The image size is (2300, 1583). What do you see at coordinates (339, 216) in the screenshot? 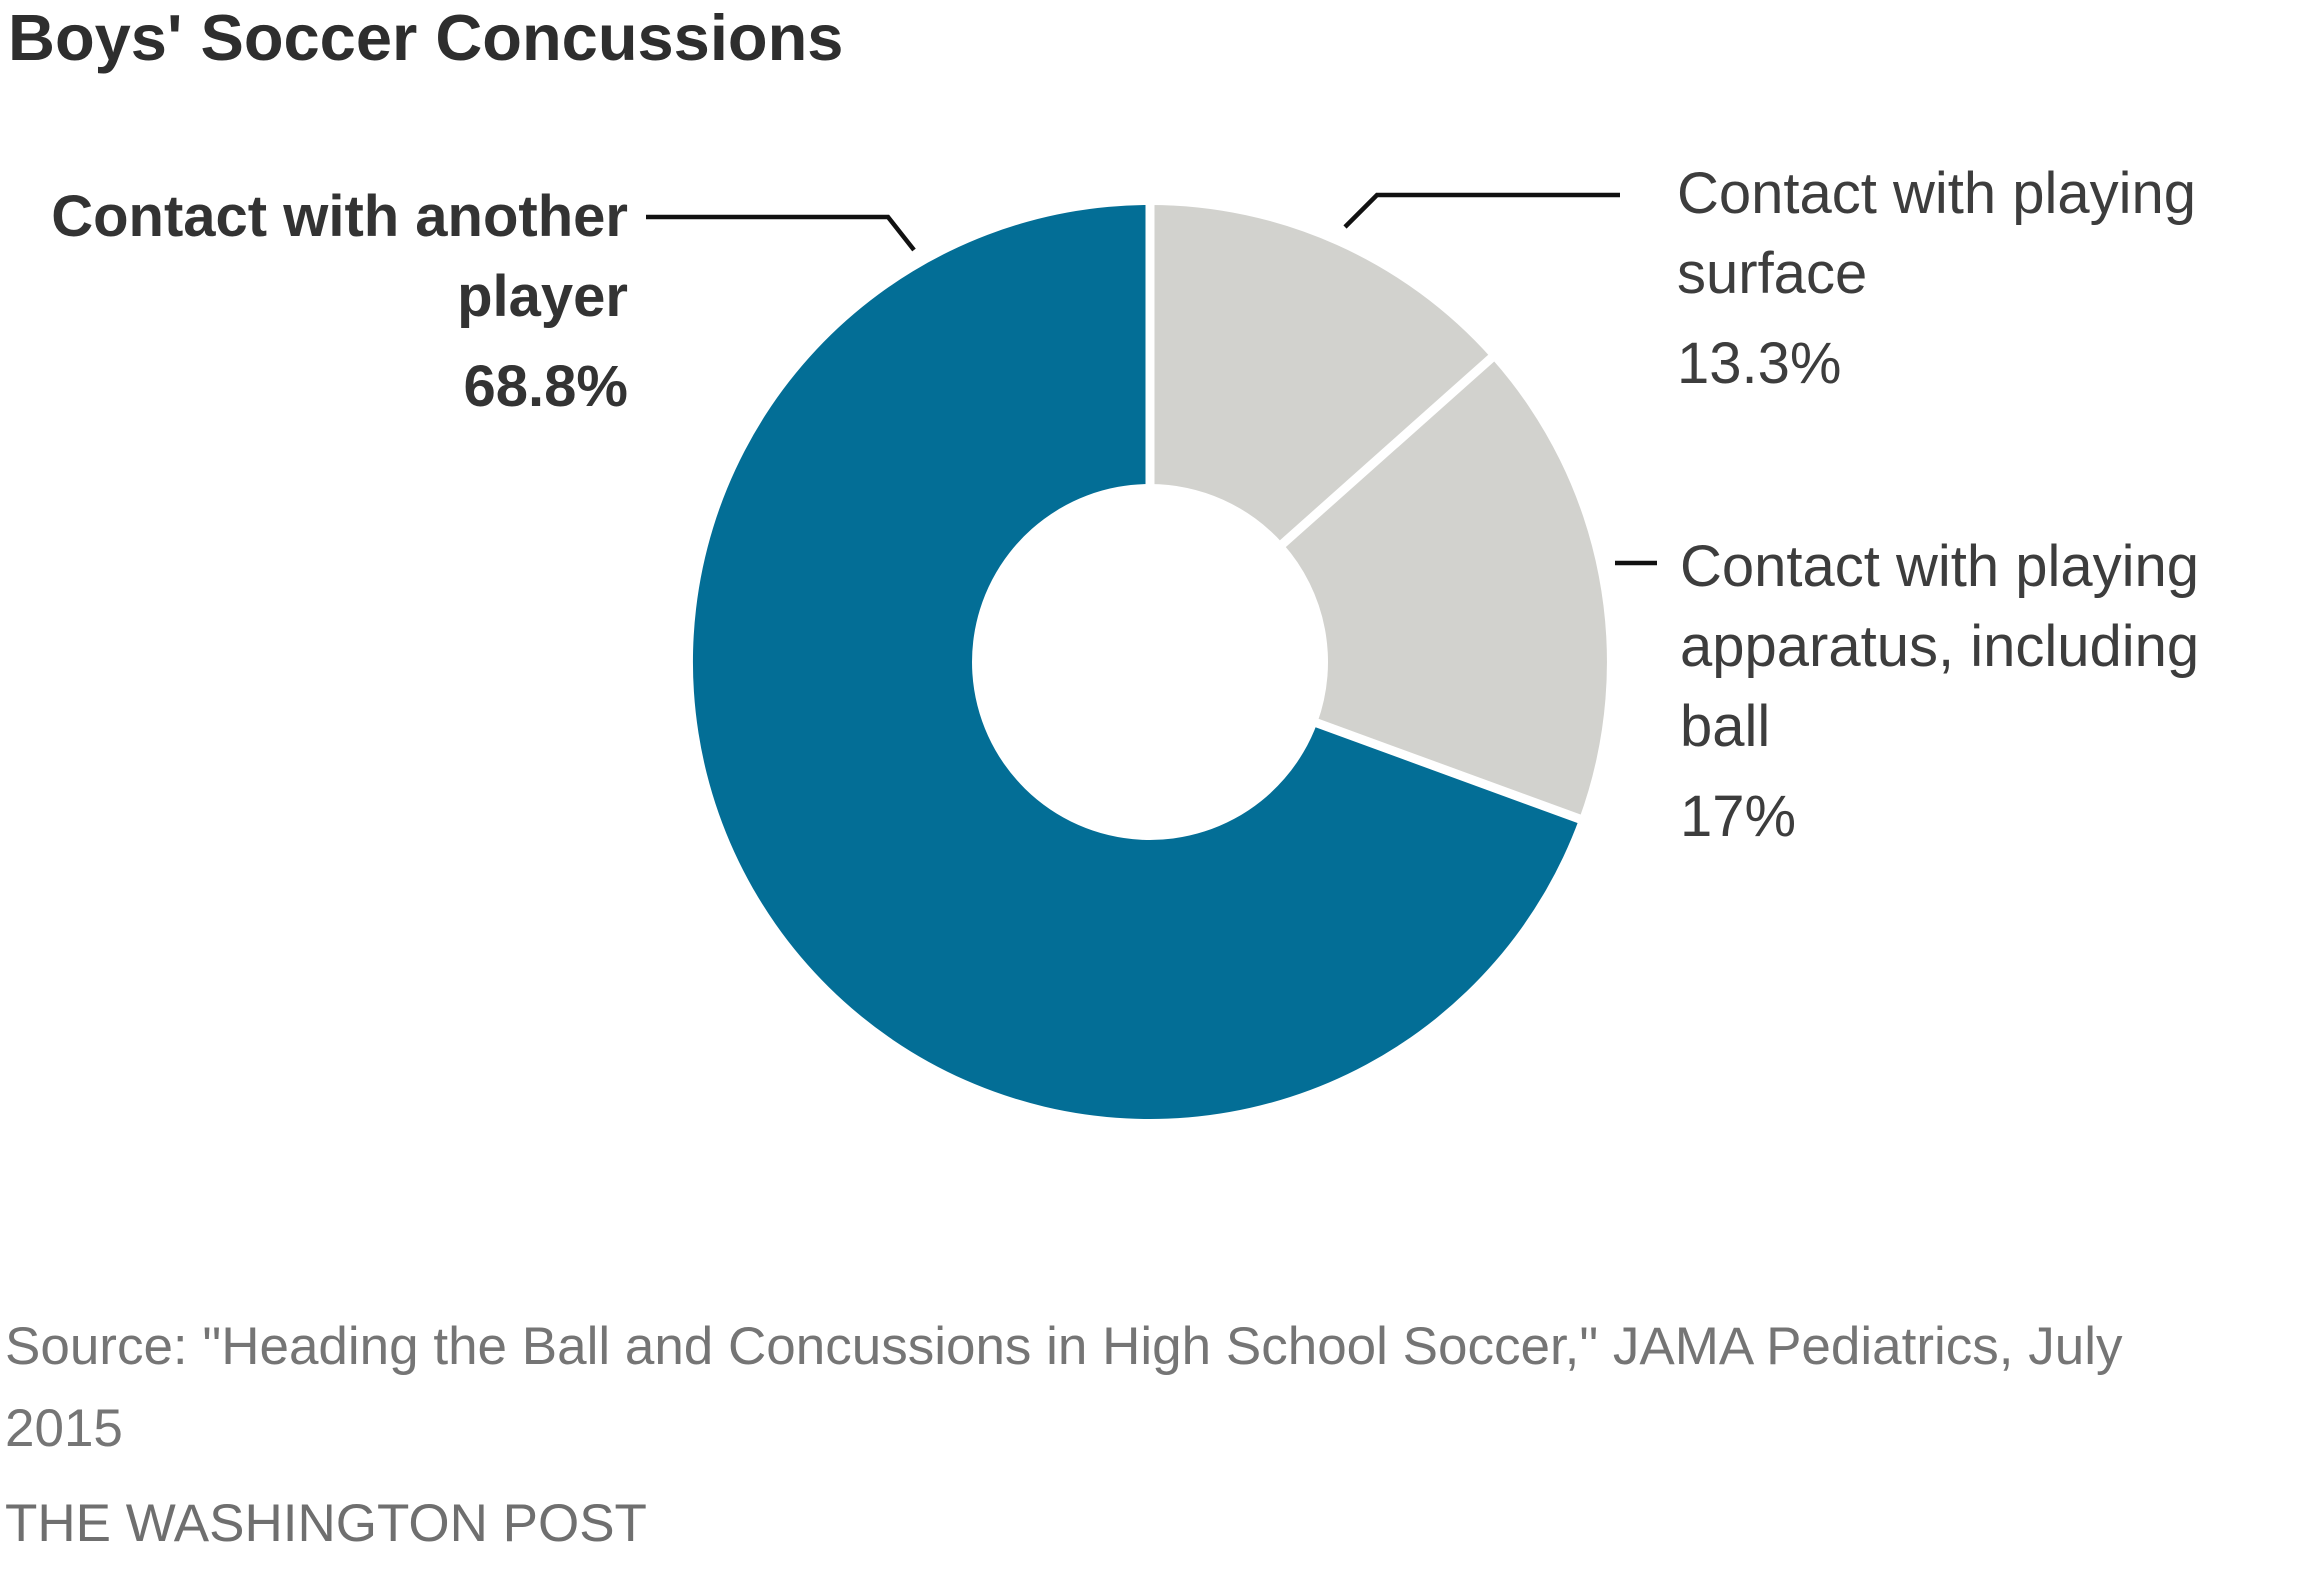
I see `segment-label-line: Contact with another` at bounding box center [339, 216].